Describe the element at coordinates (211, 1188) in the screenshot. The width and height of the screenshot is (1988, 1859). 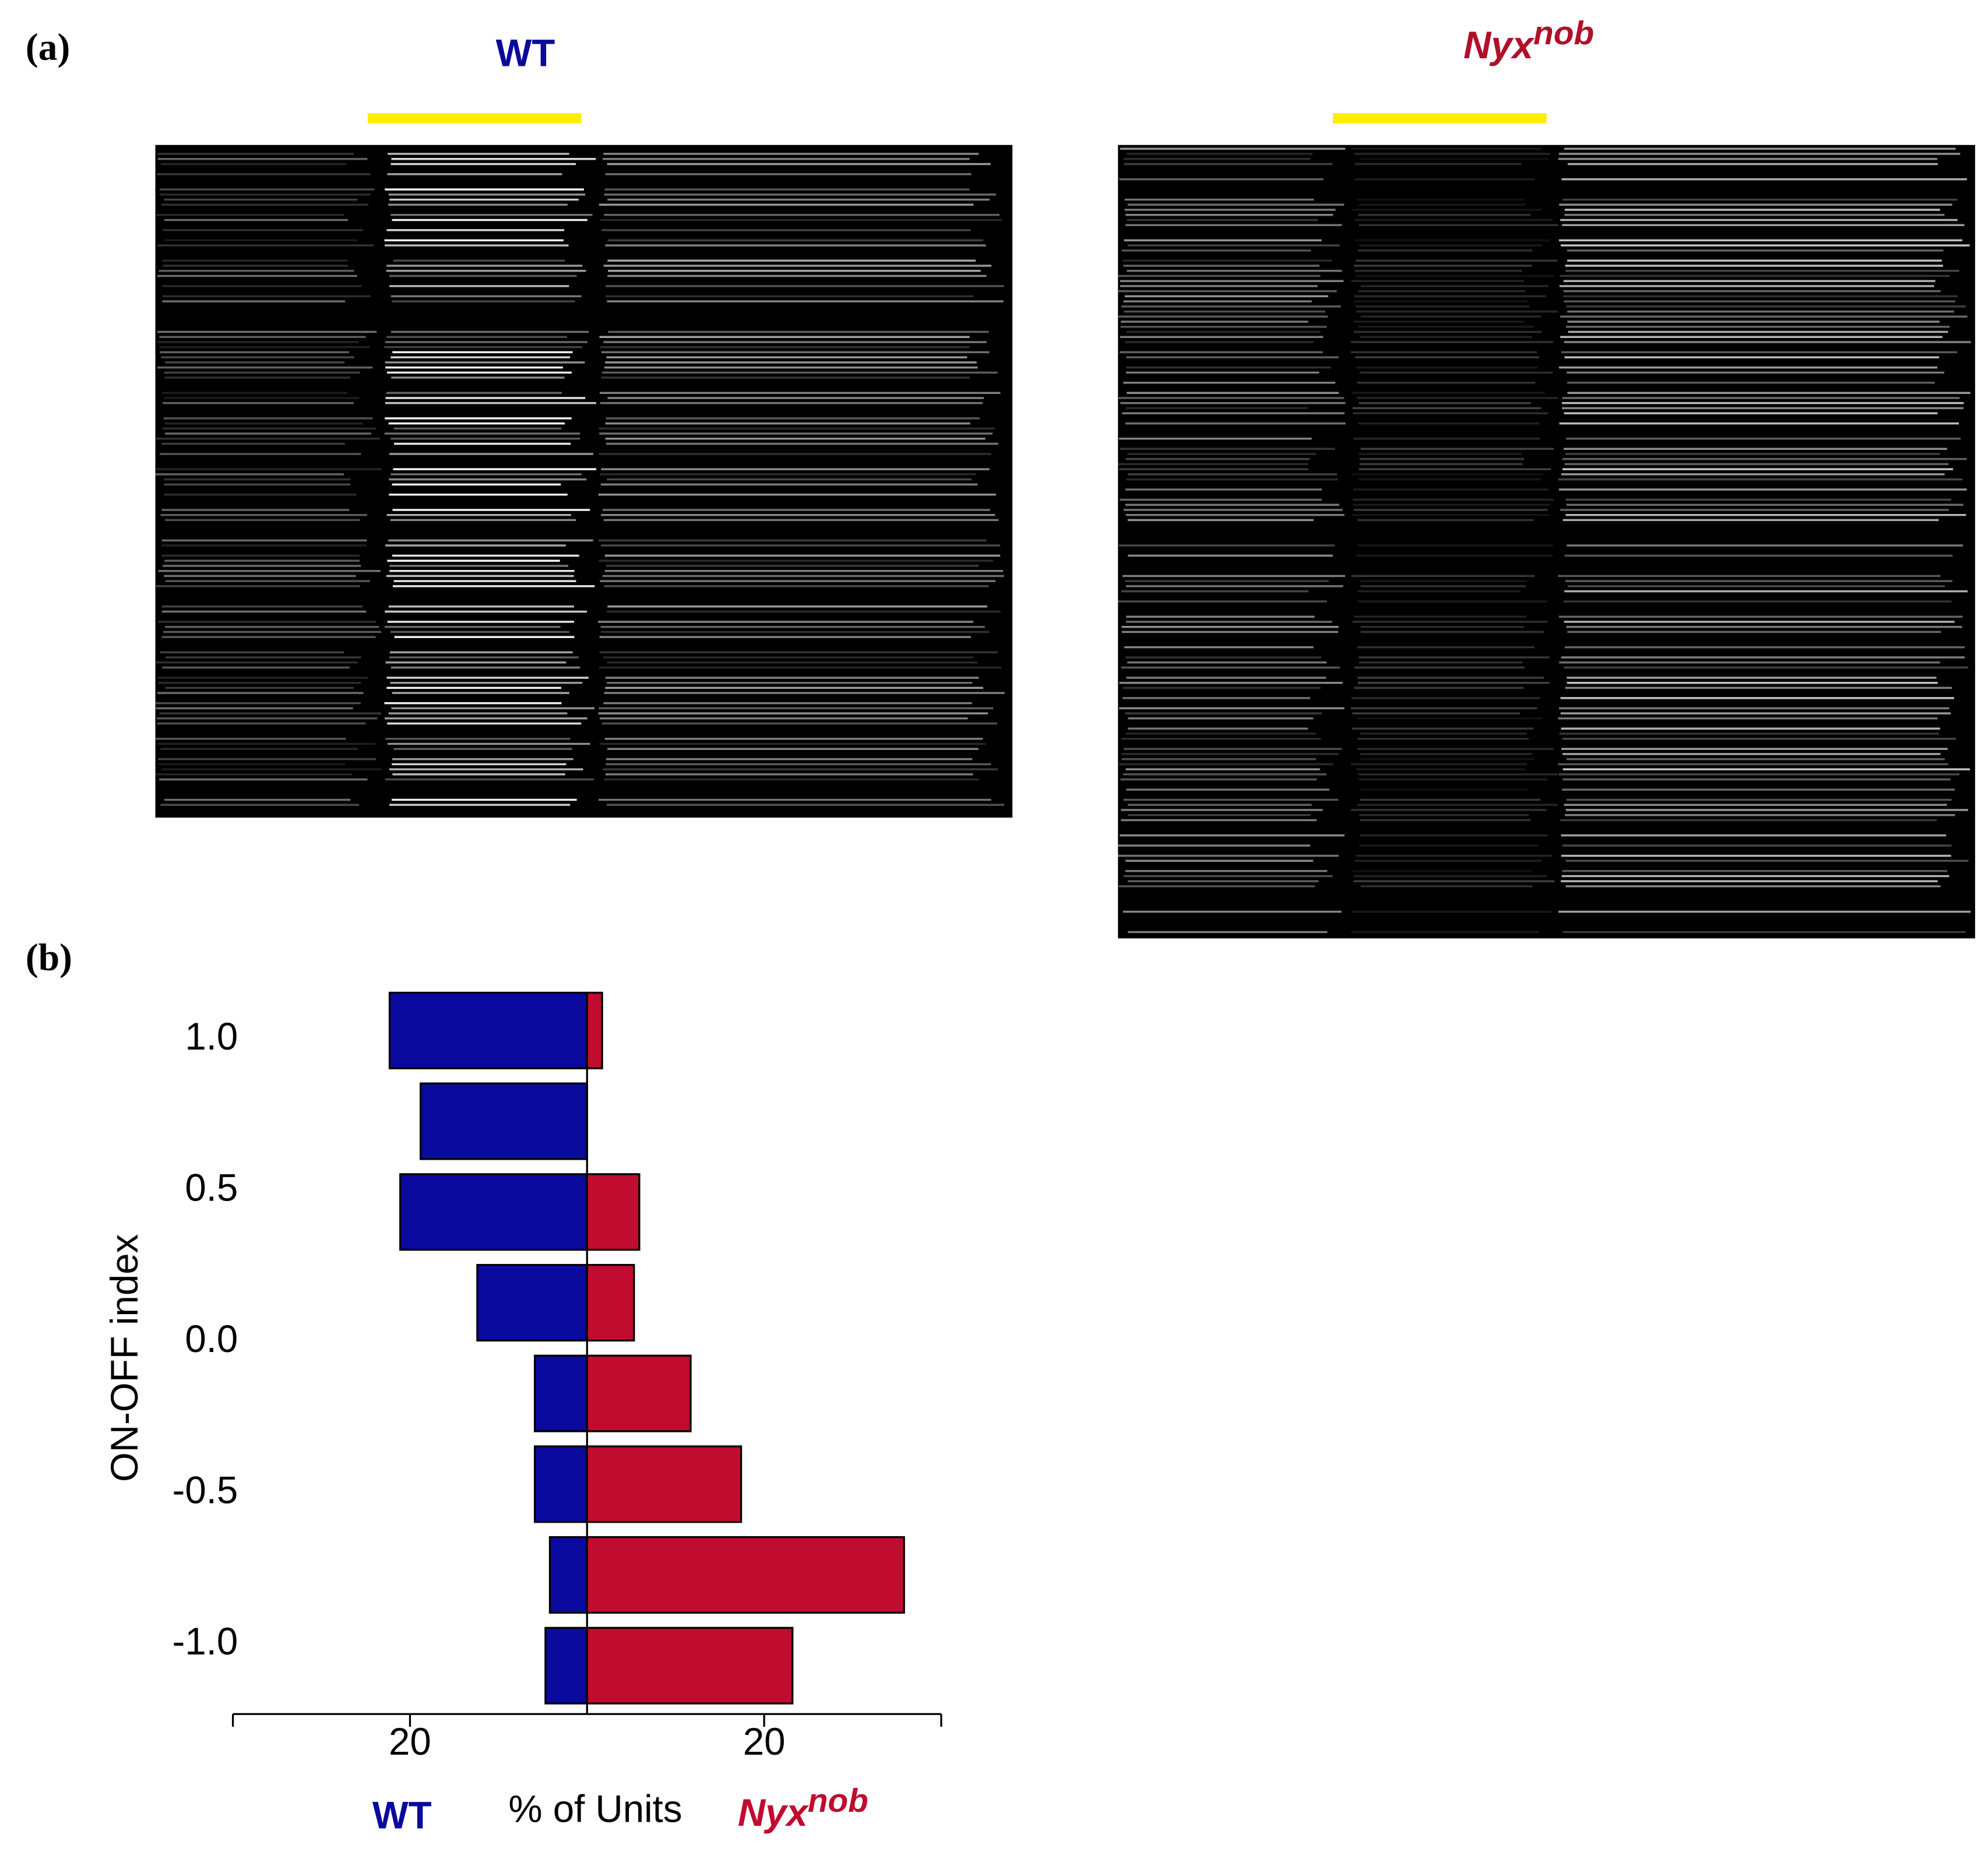
I see `y-tick-label: 0.5` at that location.